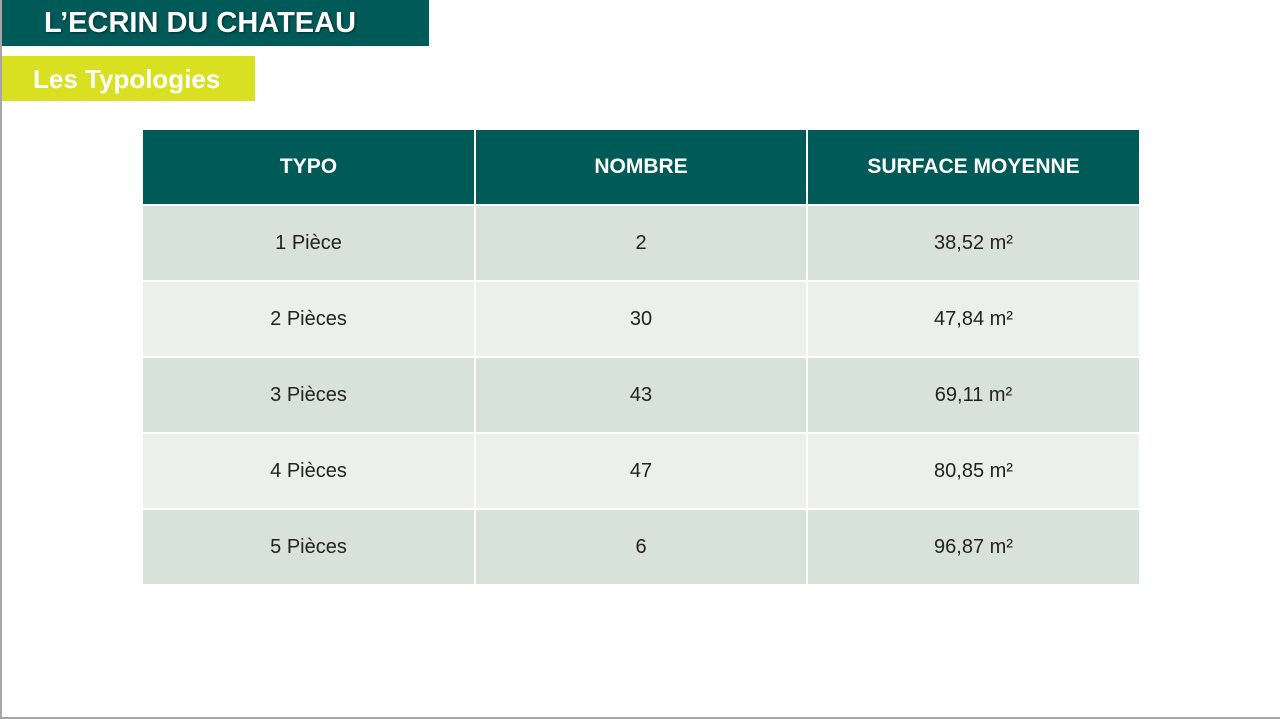 The width and height of the screenshot is (1280, 719). I want to click on table-row: 3 Pièces 43 69,11 m², so click(641, 395).